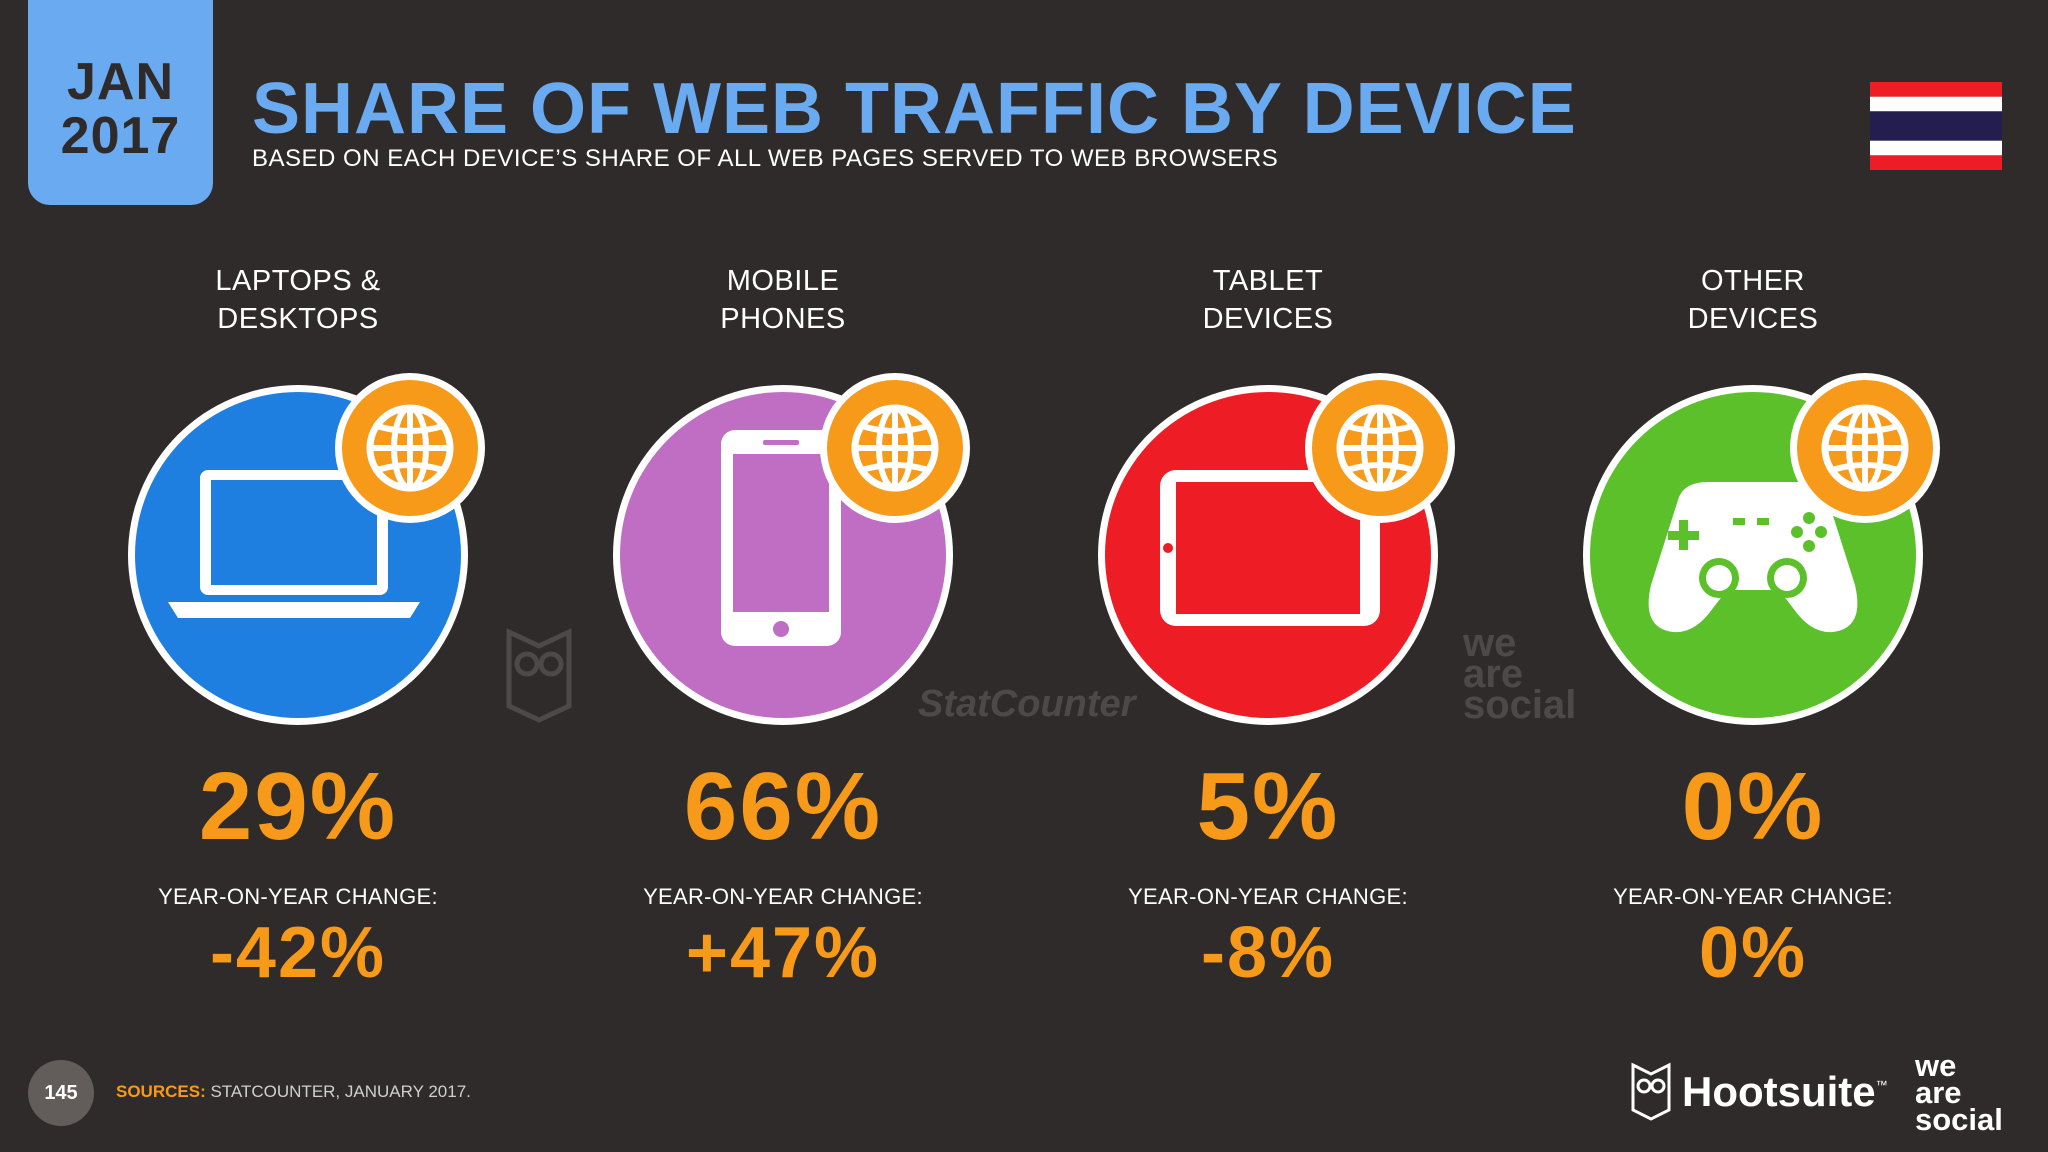 The width and height of the screenshot is (2048, 1152). I want to click on mobile-circle, so click(791, 549).